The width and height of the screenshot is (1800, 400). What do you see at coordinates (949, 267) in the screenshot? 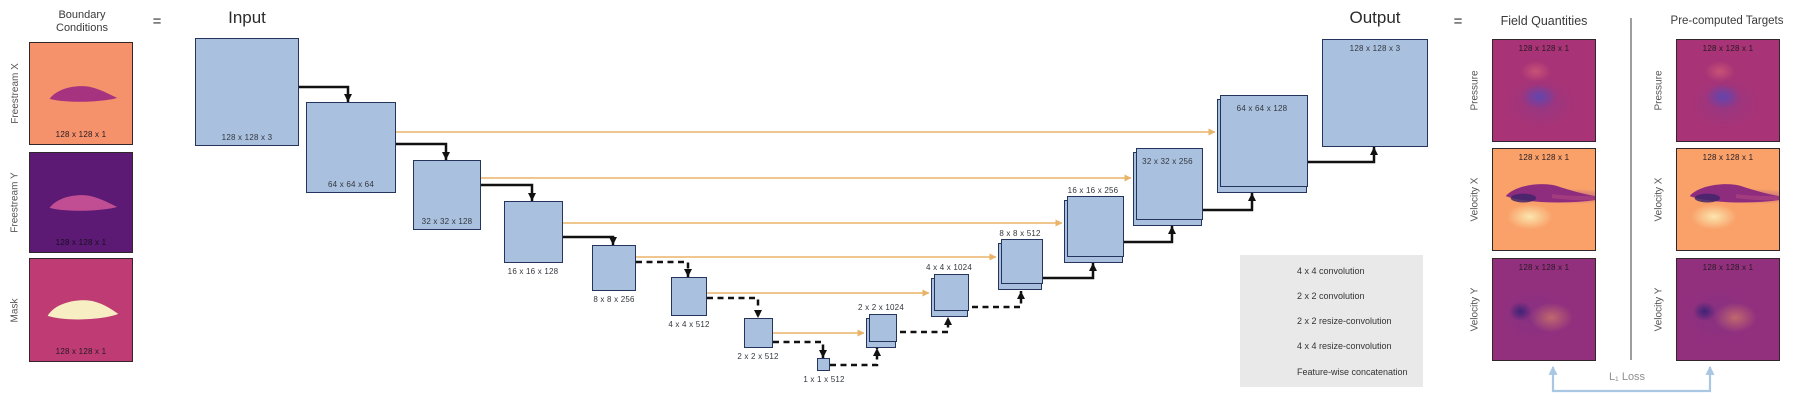
I see `dec-4-label: 4 x 4 x 1024` at bounding box center [949, 267].